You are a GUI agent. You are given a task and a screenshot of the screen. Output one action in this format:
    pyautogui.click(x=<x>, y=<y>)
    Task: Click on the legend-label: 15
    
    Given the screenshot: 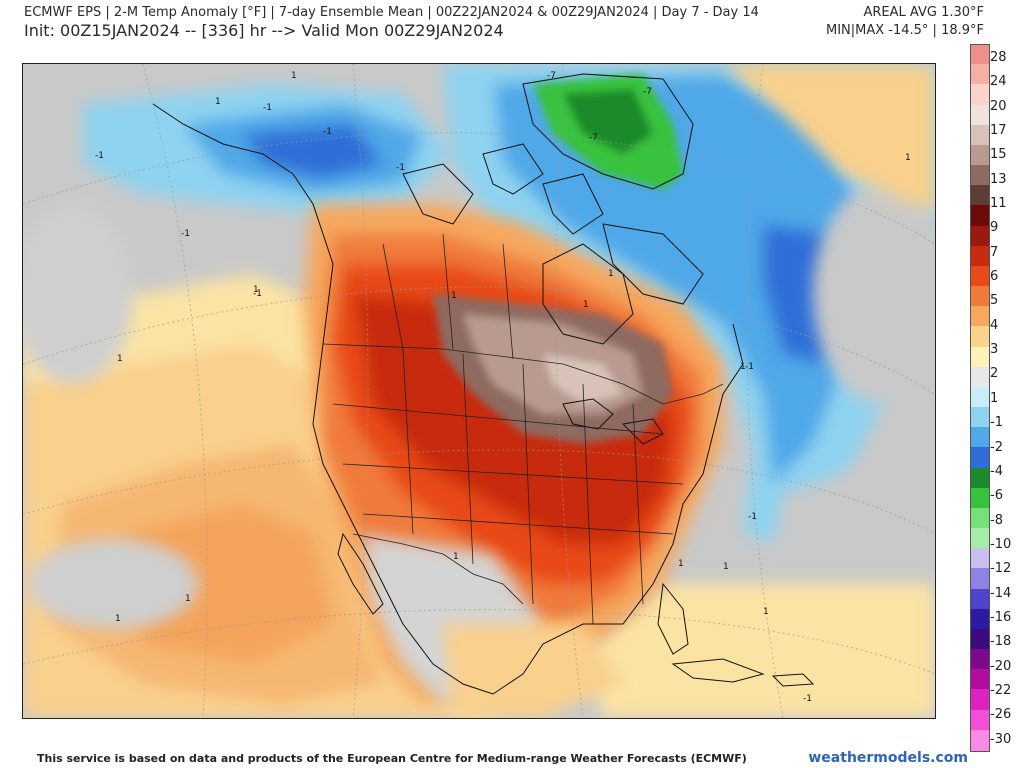 What is the action you would take?
    pyautogui.click(x=998, y=155)
    